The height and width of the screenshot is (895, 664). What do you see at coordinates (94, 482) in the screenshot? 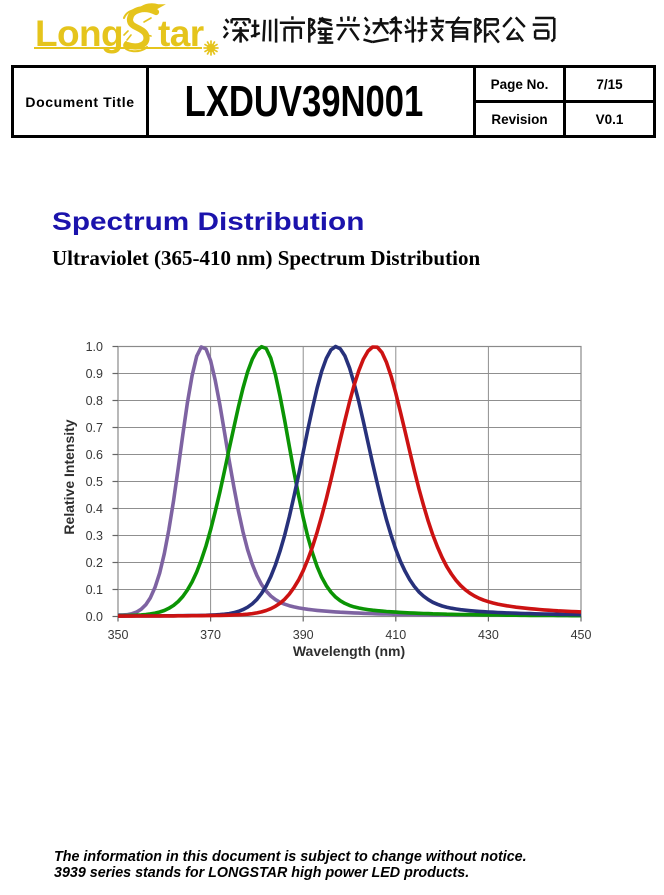
I see `svg-text: 0.5` at bounding box center [94, 482].